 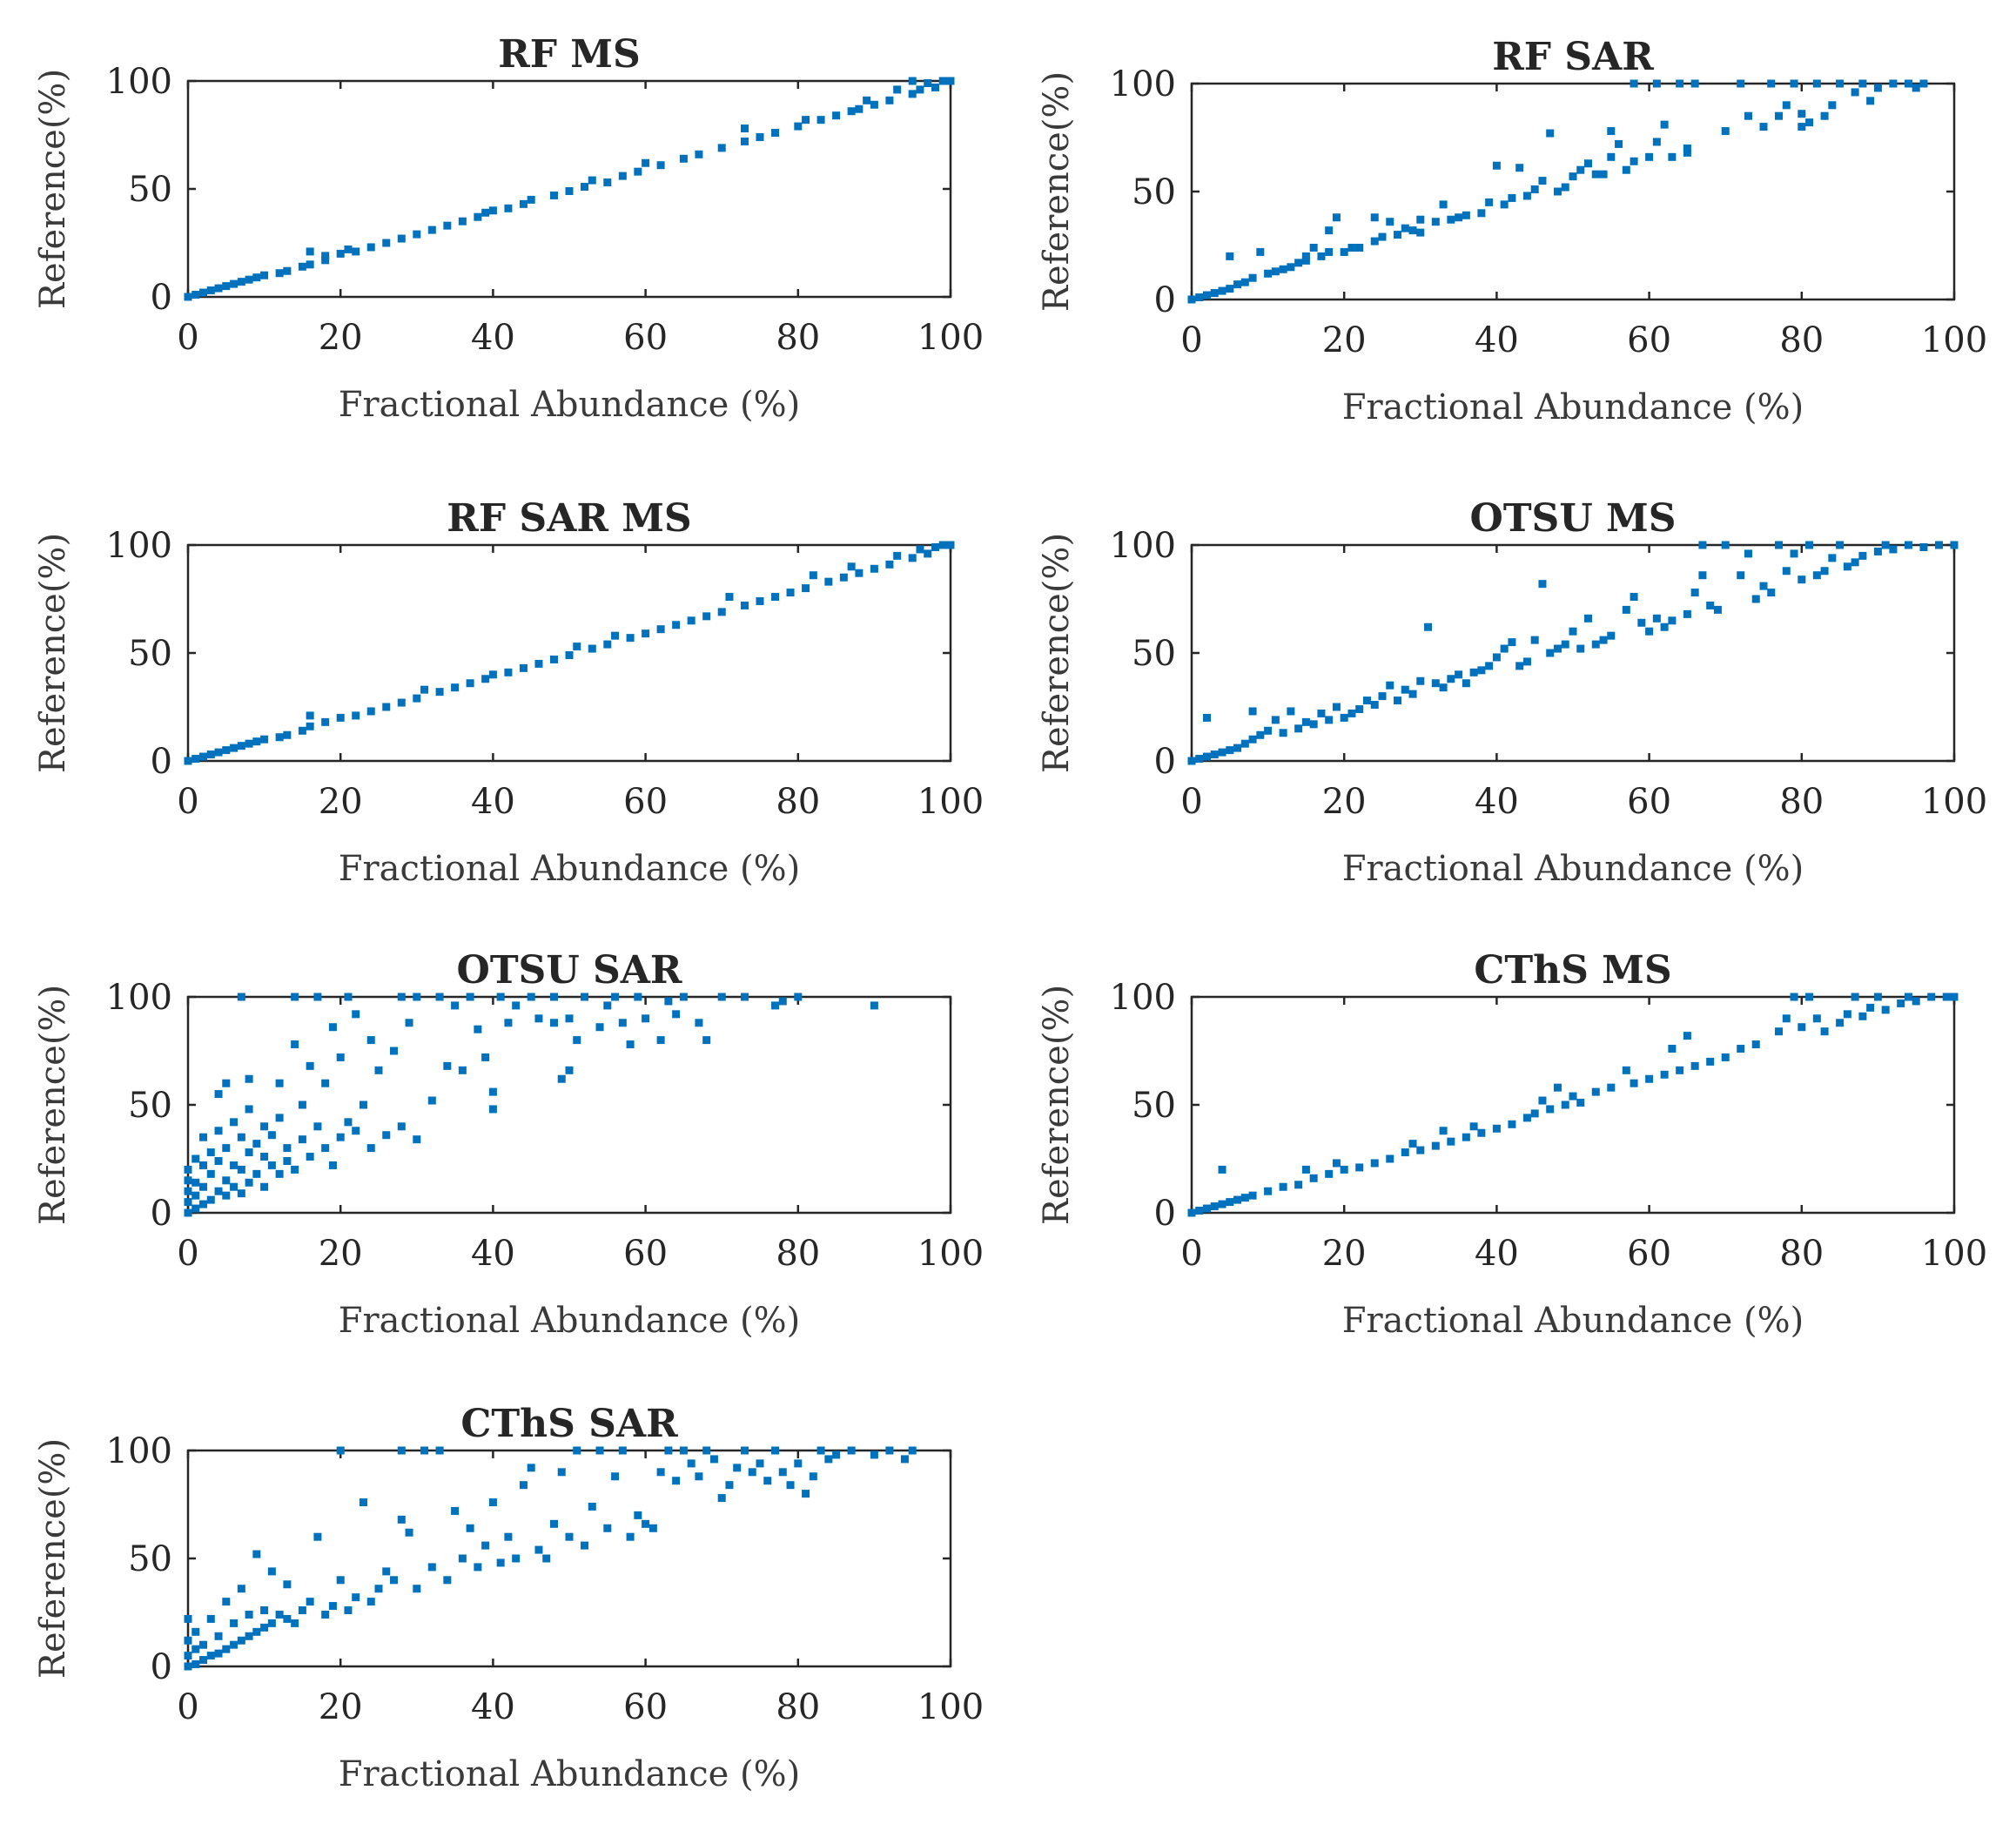 I want to click on x-tick-label: 40, so click(x=1497, y=802).